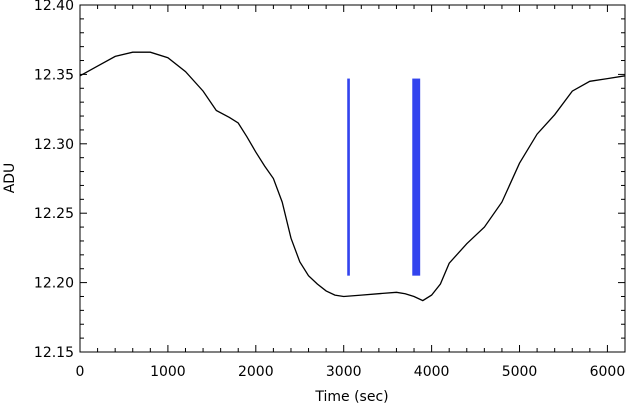  What do you see at coordinates (54, 353) in the screenshot?
I see `y-tick-label: 12.15` at bounding box center [54, 353].